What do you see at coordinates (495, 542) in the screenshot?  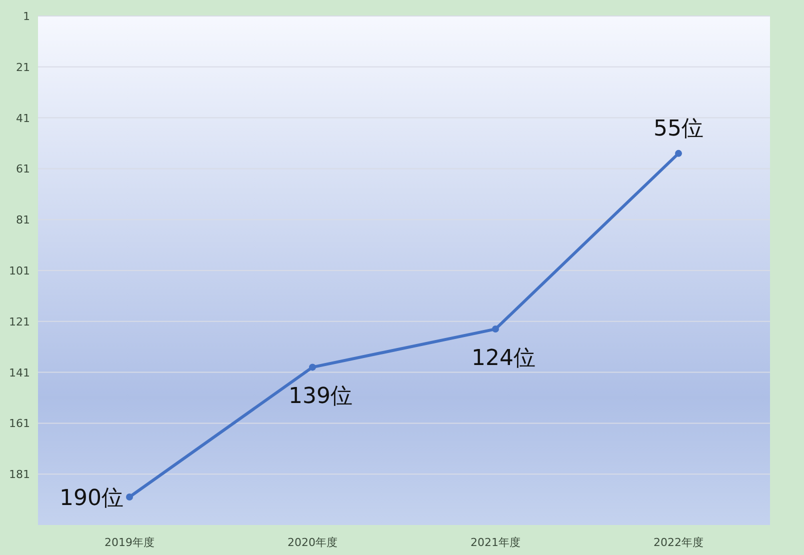 I see `x-tick-label: 2021年度` at bounding box center [495, 542].